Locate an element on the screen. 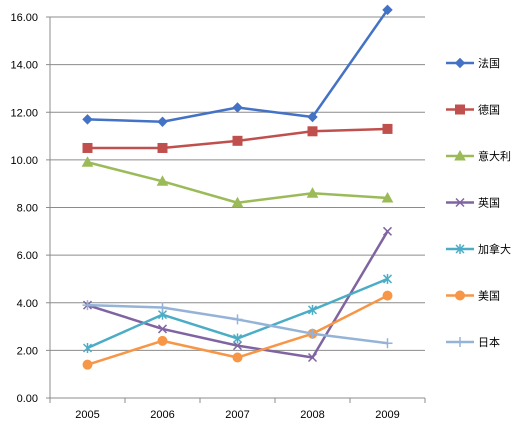 This screenshot has width=524, height=435. series-line is located at coordinates (237, 182).